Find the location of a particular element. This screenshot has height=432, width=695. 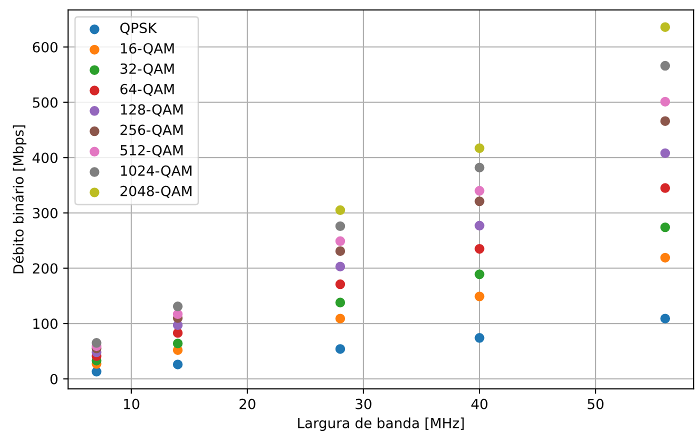

legend-label: QPSK is located at coordinates (139, 28).